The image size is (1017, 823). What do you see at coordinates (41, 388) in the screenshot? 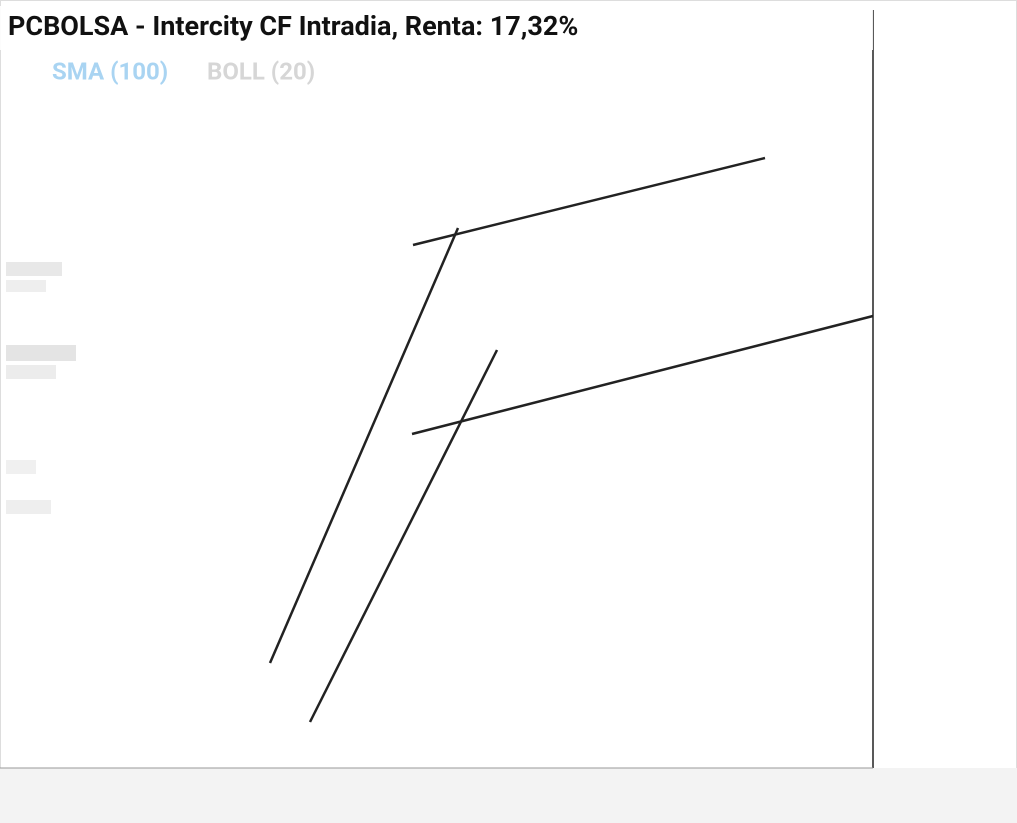
I see `volume-profile` at bounding box center [41, 388].